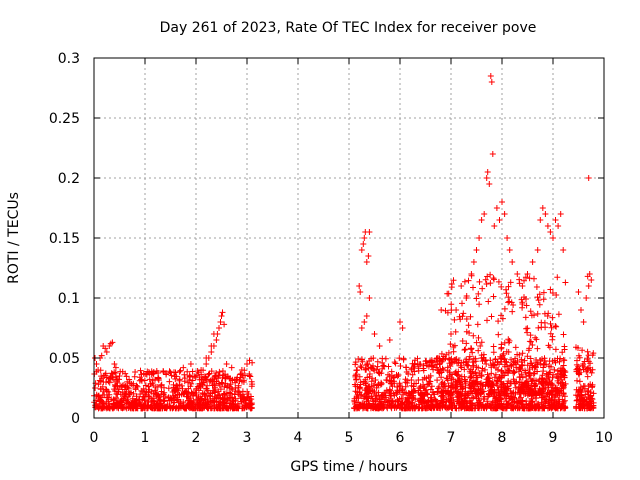 This screenshot has height=480, width=640. Describe the element at coordinates (400, 438) in the screenshot. I see `x-tick-label: 6` at that location.